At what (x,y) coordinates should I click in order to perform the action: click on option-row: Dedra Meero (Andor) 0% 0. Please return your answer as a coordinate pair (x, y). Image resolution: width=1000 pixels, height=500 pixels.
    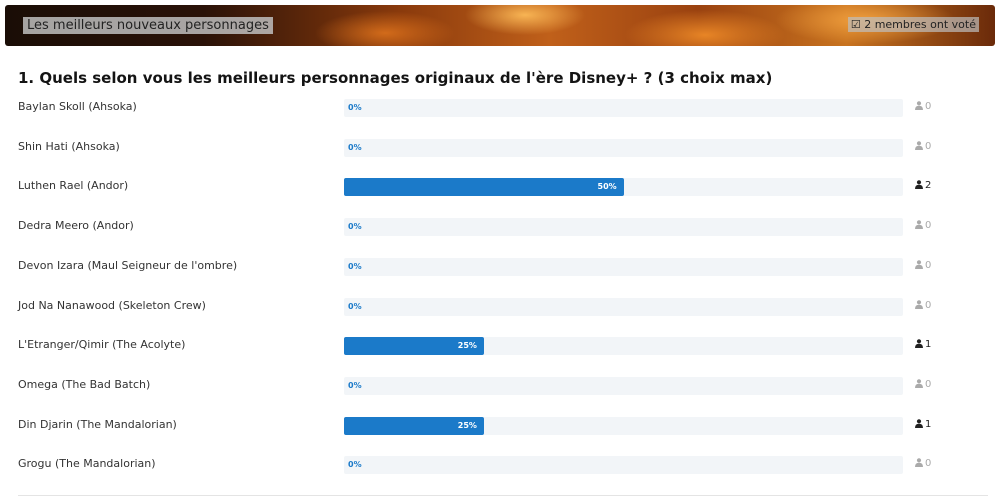
    Looking at the image, I should click on (500, 227).